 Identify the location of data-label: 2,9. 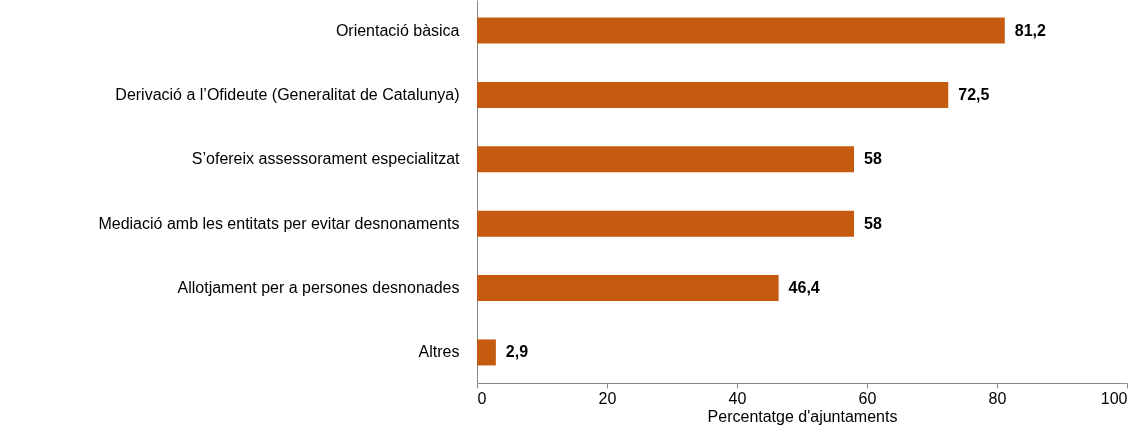
(517, 352).